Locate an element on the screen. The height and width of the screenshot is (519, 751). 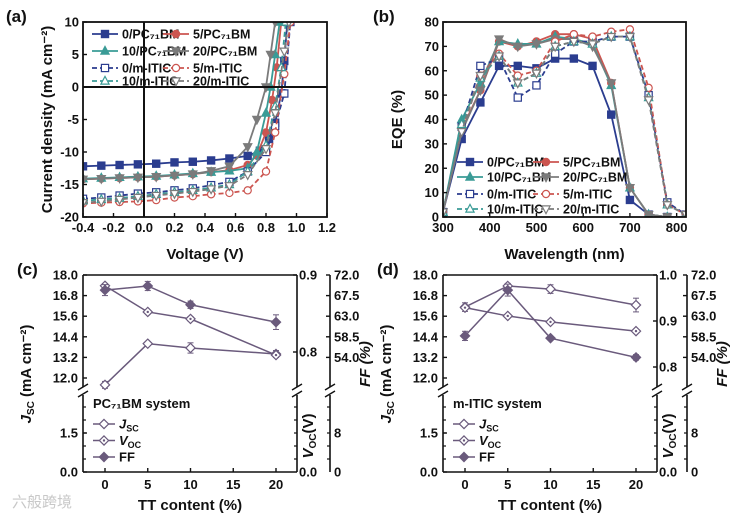
y-tick-label: 18.0 is located at coordinates (65, 275).